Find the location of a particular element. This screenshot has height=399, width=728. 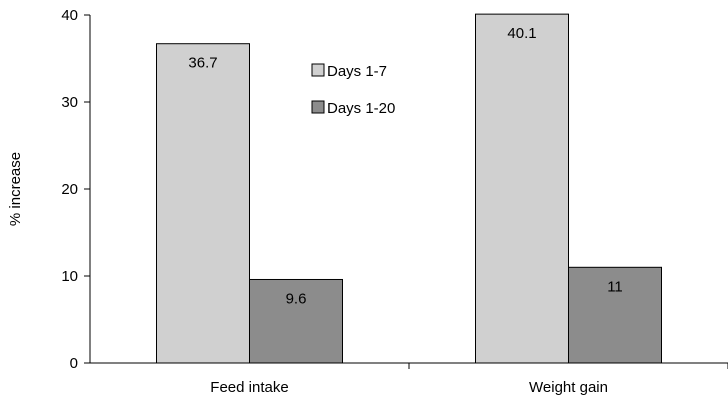

x-category-label: Feed intake is located at coordinates (249, 387).